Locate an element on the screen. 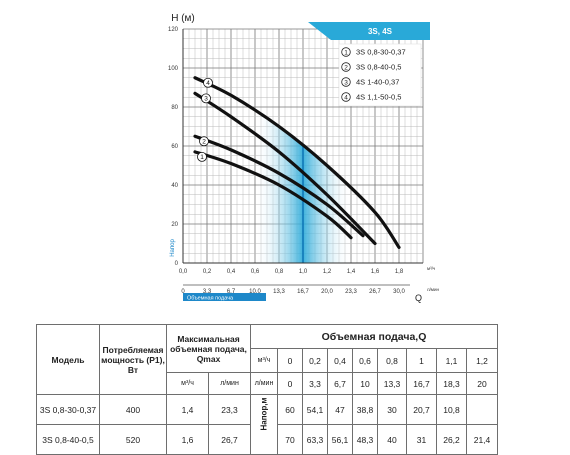  head-value-cell: 31 is located at coordinates (421, 439).